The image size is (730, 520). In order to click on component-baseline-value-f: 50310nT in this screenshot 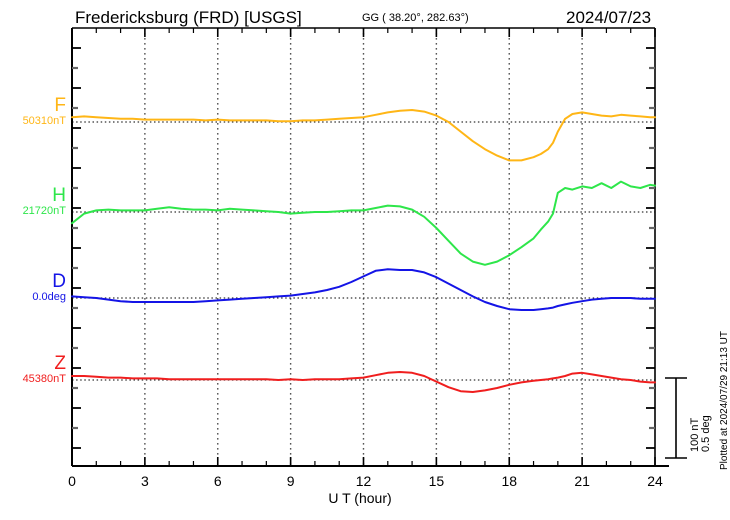, I will do `click(44, 121)`.